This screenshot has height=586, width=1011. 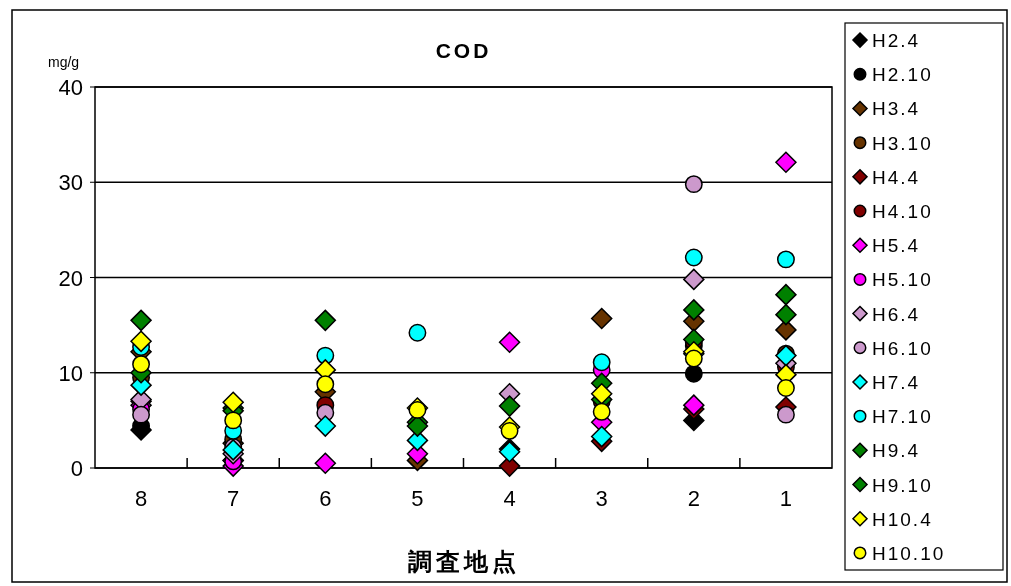 I want to click on y-tick-label: 40, so click(x=70, y=87).